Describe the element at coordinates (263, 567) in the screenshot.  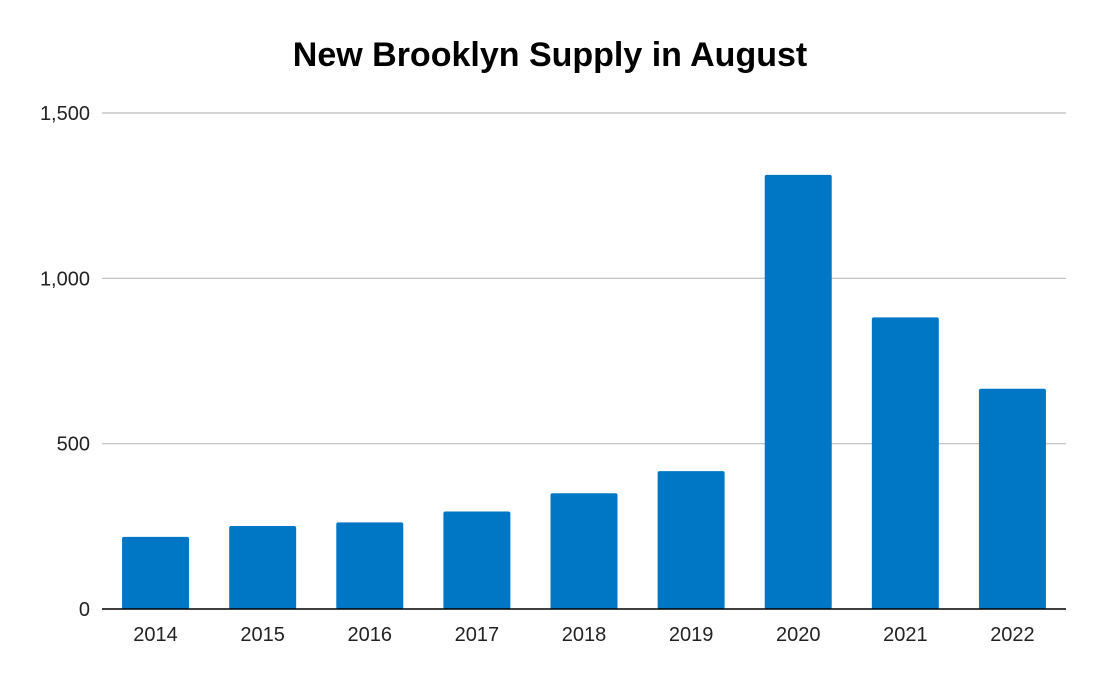
I see `bar-2015` at that location.